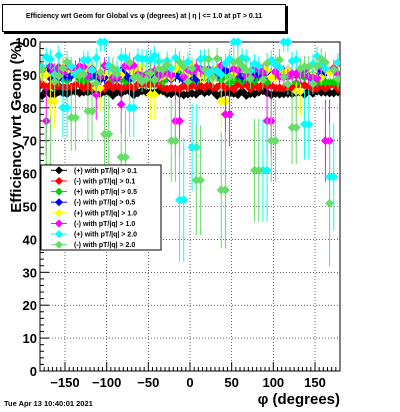 The image size is (400, 412). Describe the element at coordinates (30, 272) in the screenshot. I see `y-tick-label: 30` at that location.